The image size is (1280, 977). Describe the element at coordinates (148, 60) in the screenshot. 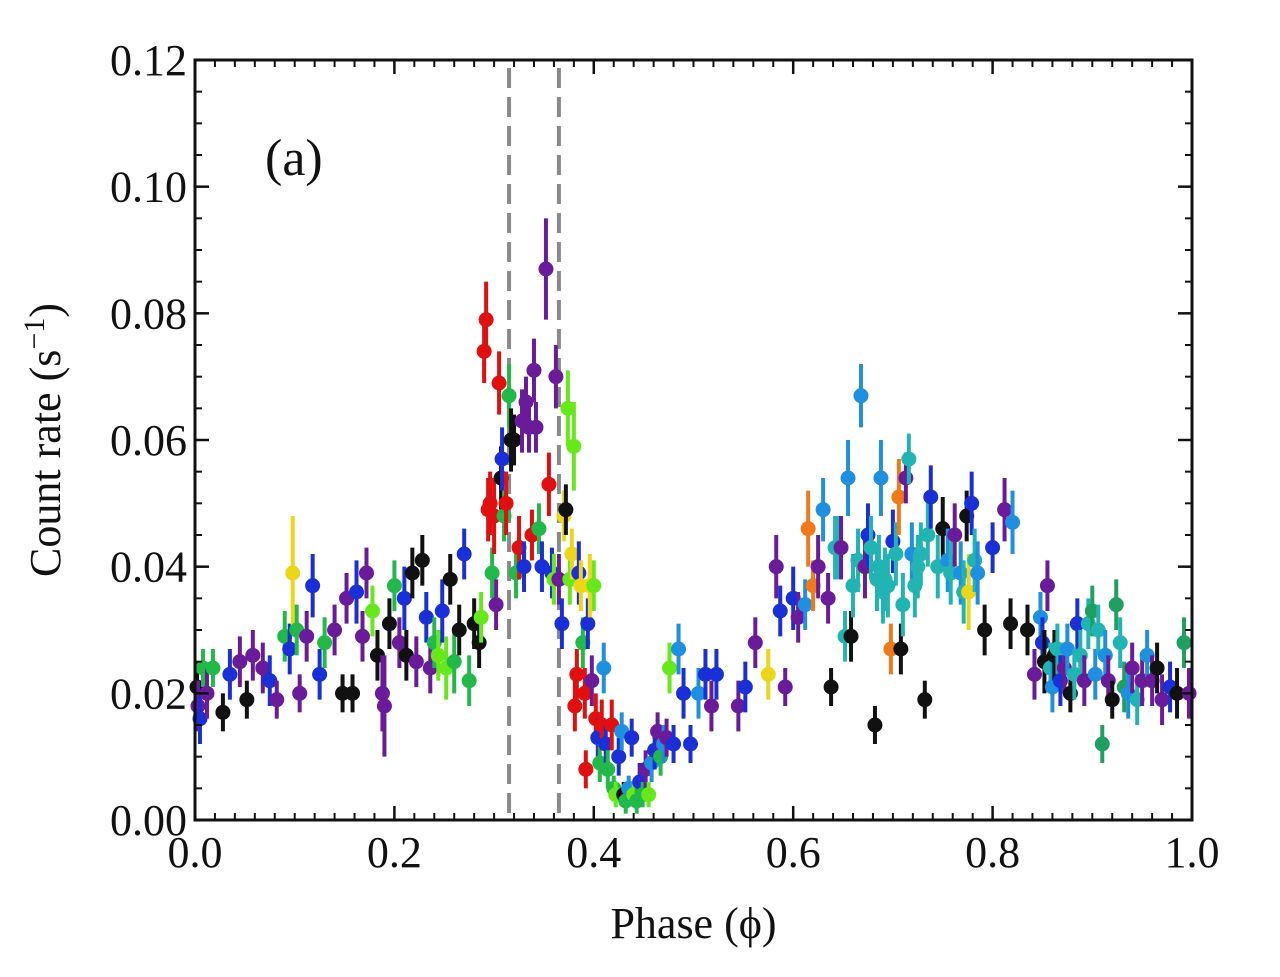

I see `y-tick-label: 0.12` at that location.